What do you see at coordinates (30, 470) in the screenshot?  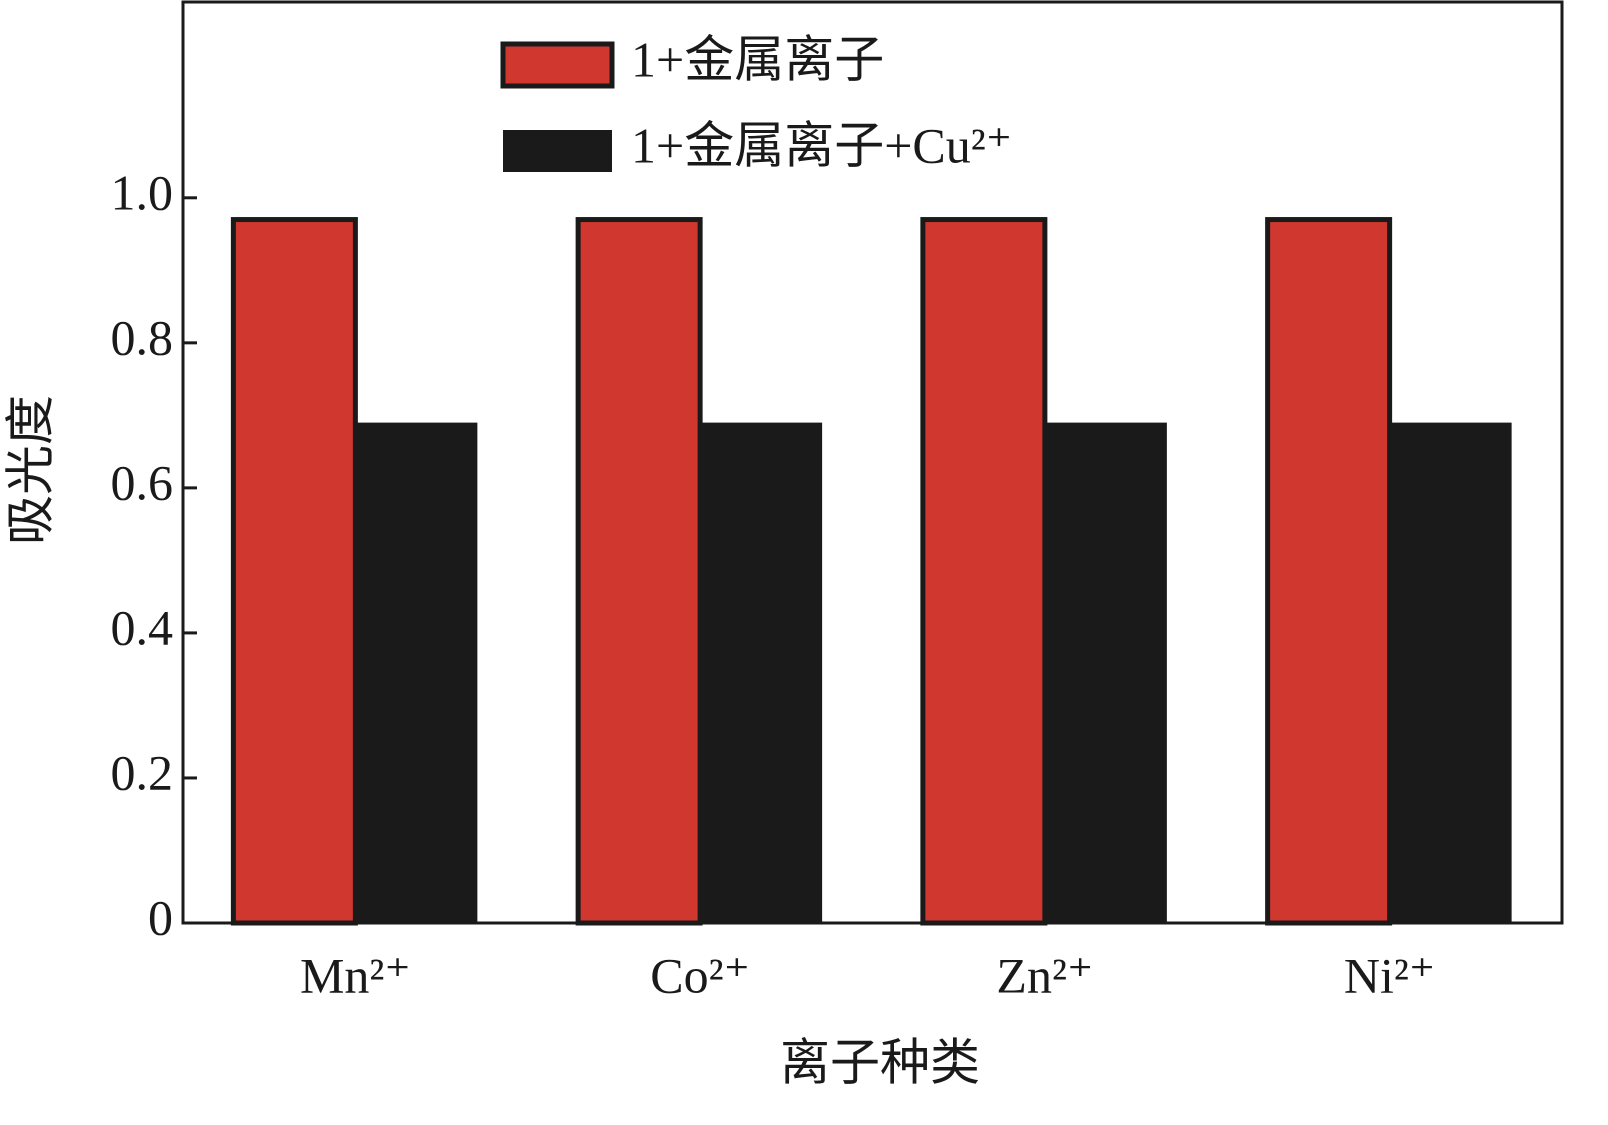 I see `y-axis-title: 吸光度` at bounding box center [30, 470].